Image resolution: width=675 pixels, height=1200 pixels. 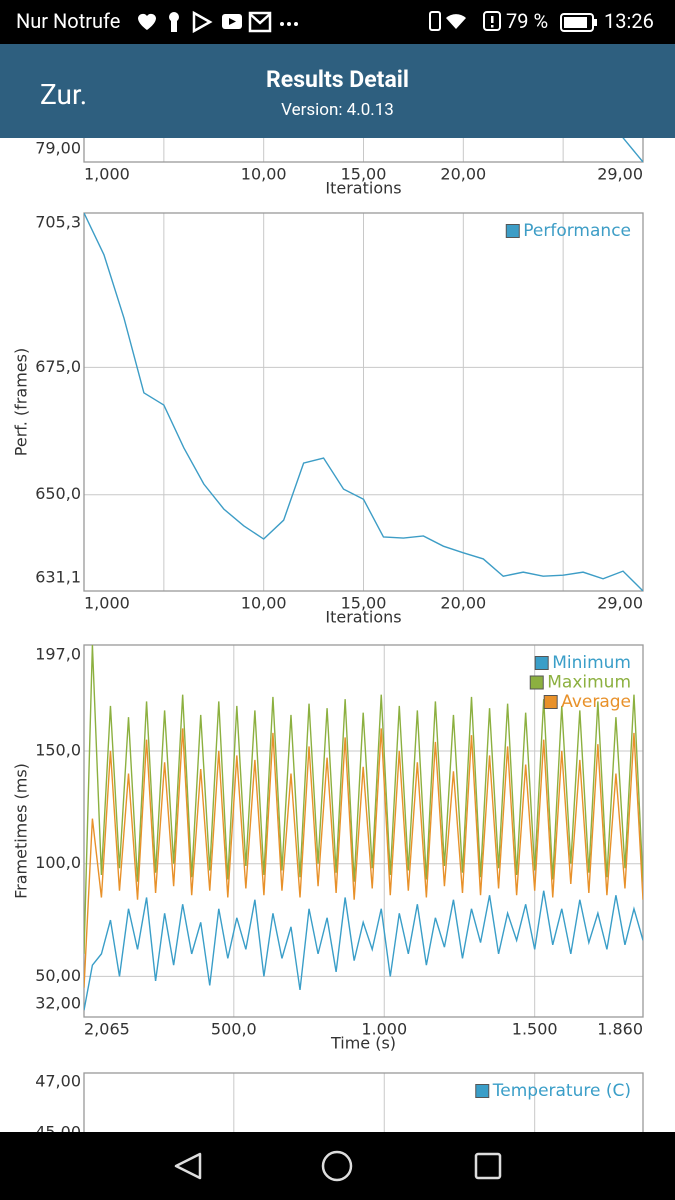 What do you see at coordinates (384, 1029) in the screenshot?
I see `x-tick-label: 1.000` at bounding box center [384, 1029].